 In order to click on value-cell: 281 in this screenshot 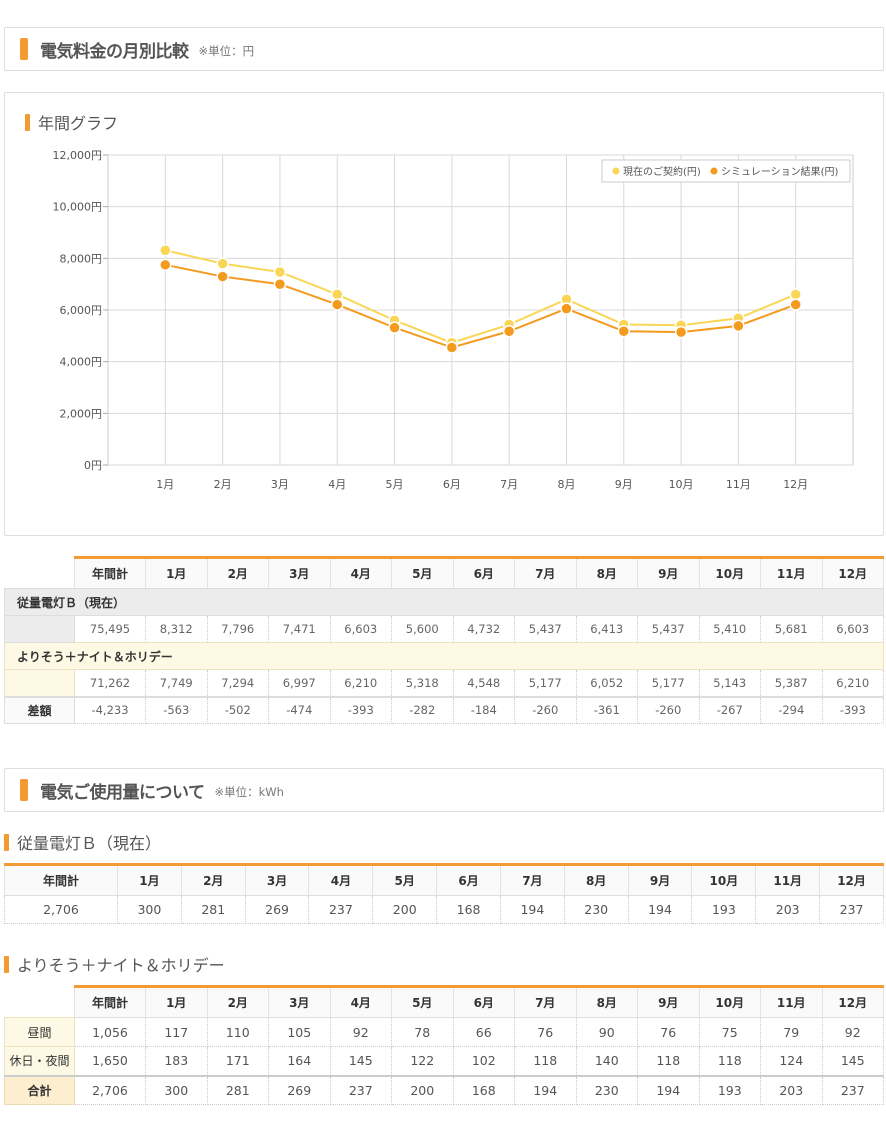, I will do `click(237, 1089)`.